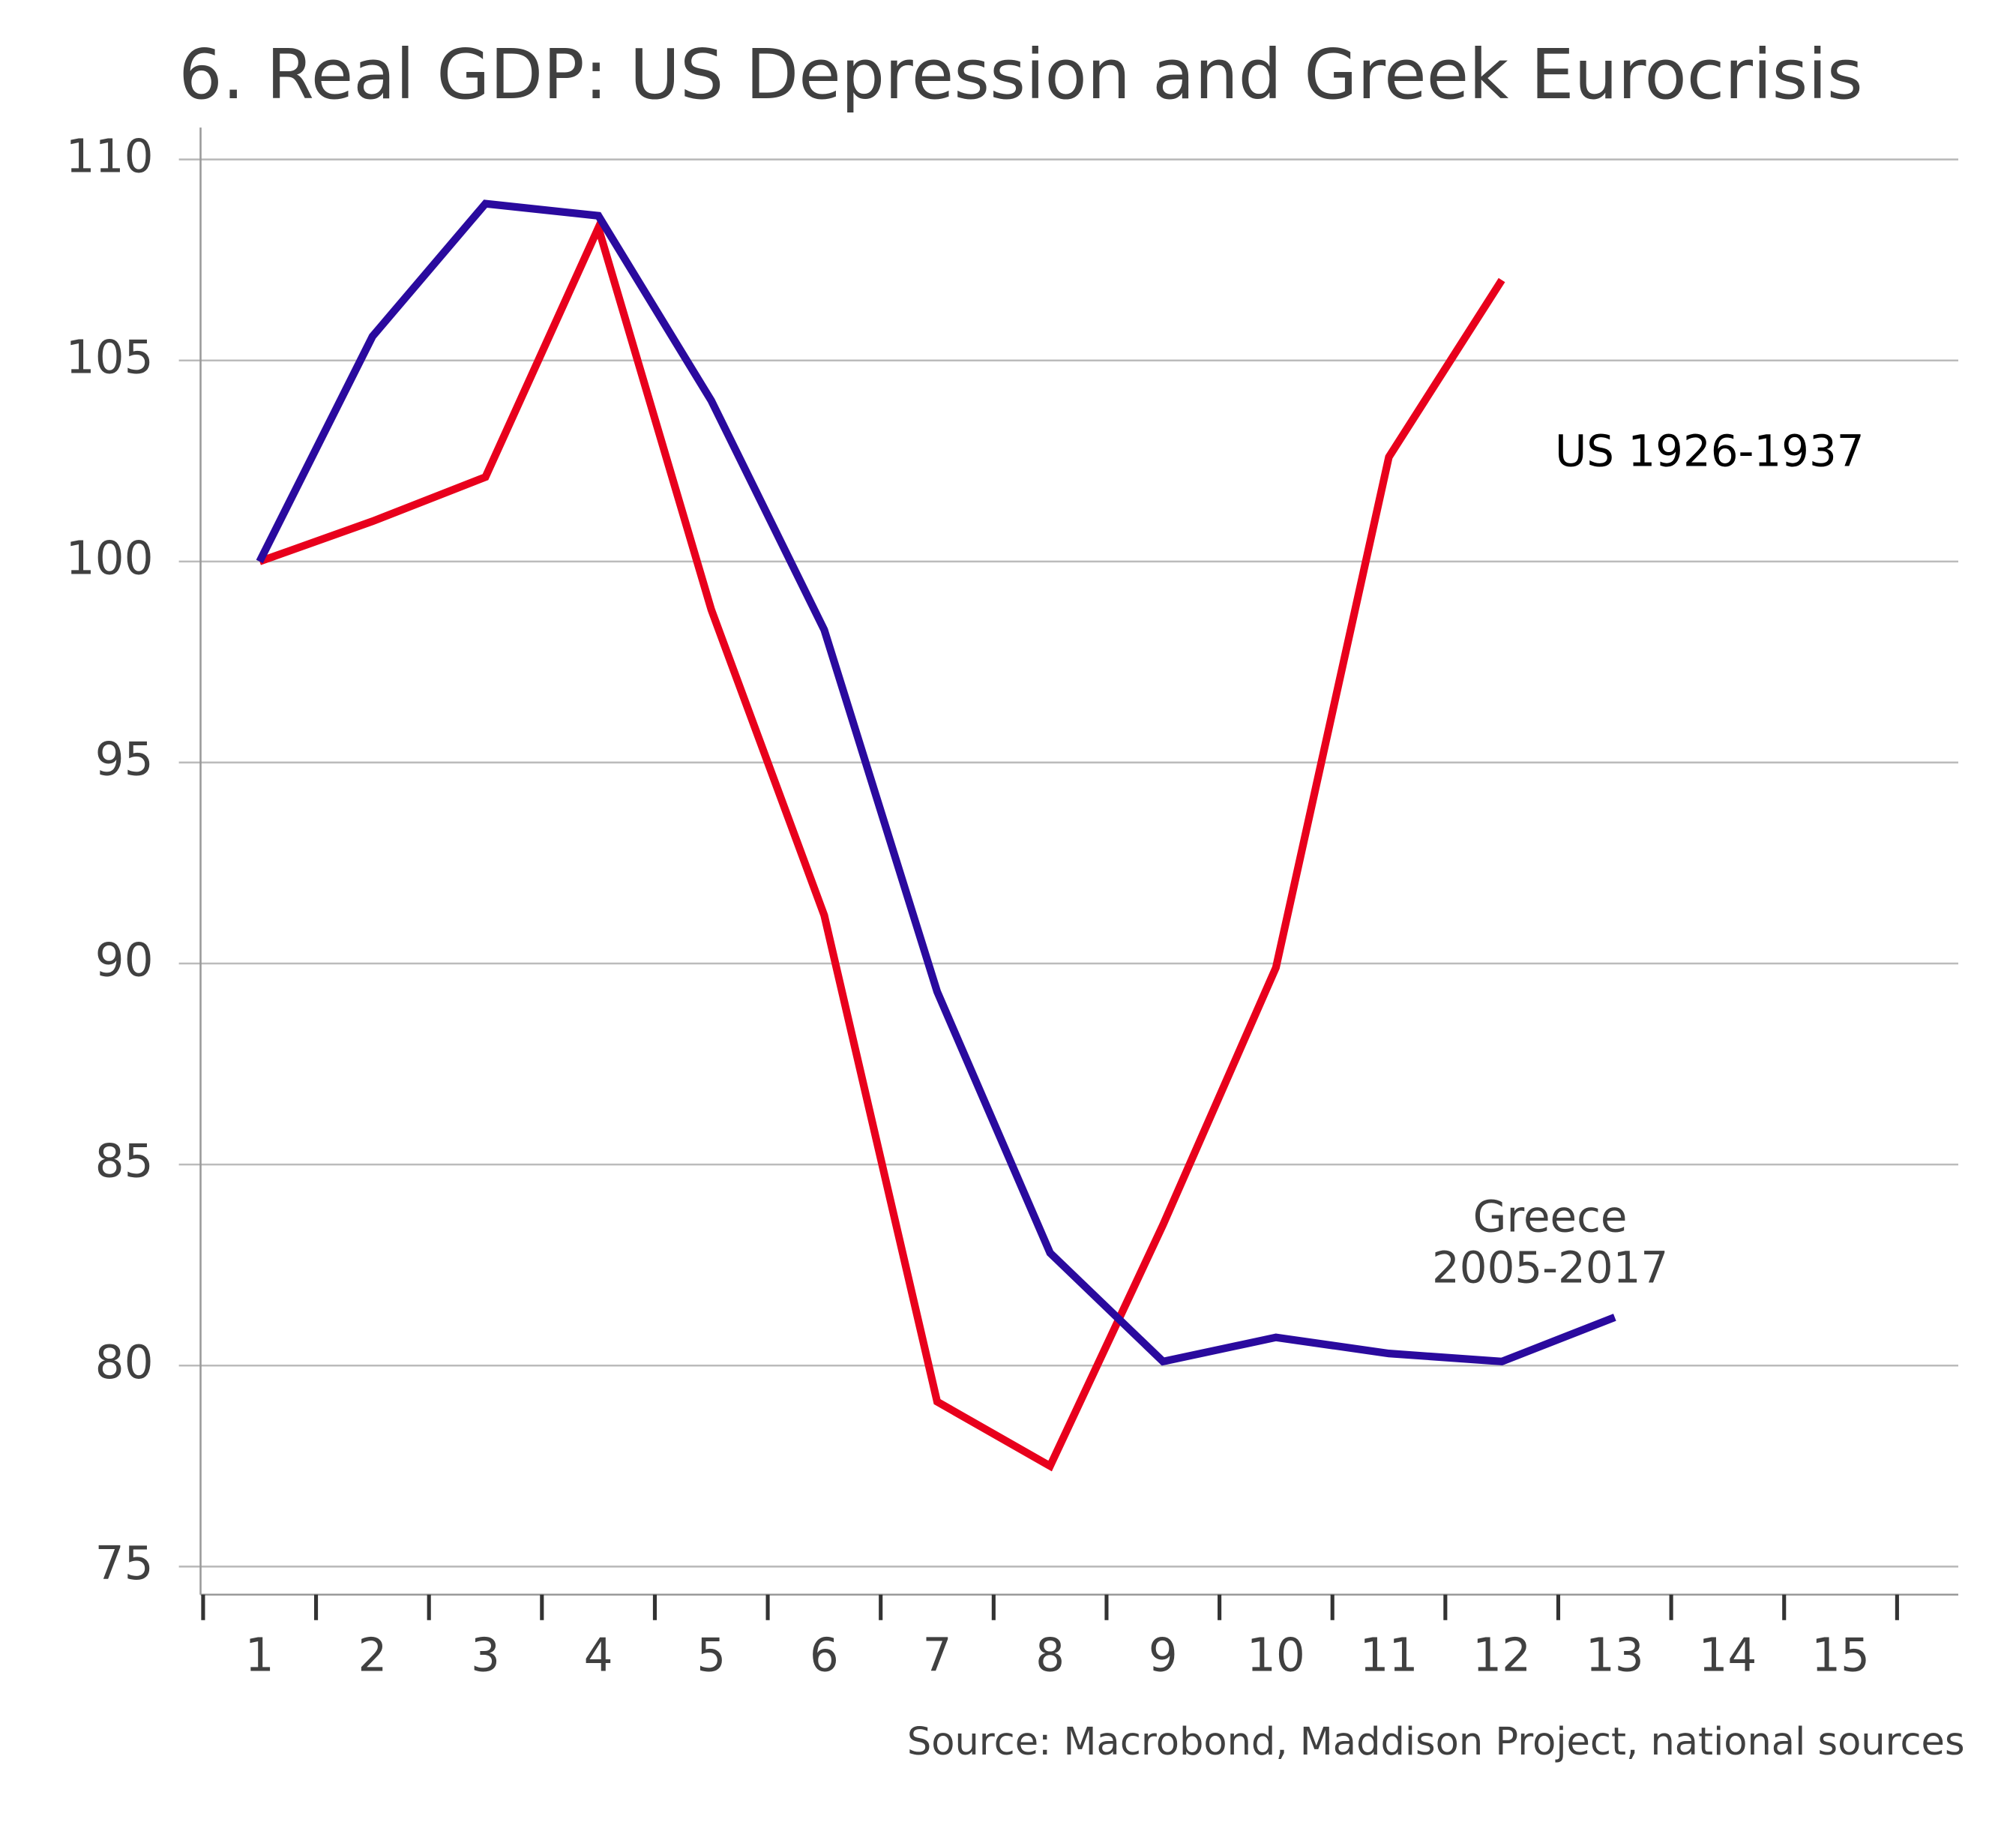 Image resolution: width=2016 pixels, height=1837 pixels. Describe the element at coordinates (1276, 1655) in the screenshot. I see `x-tick-label: 10` at that location.